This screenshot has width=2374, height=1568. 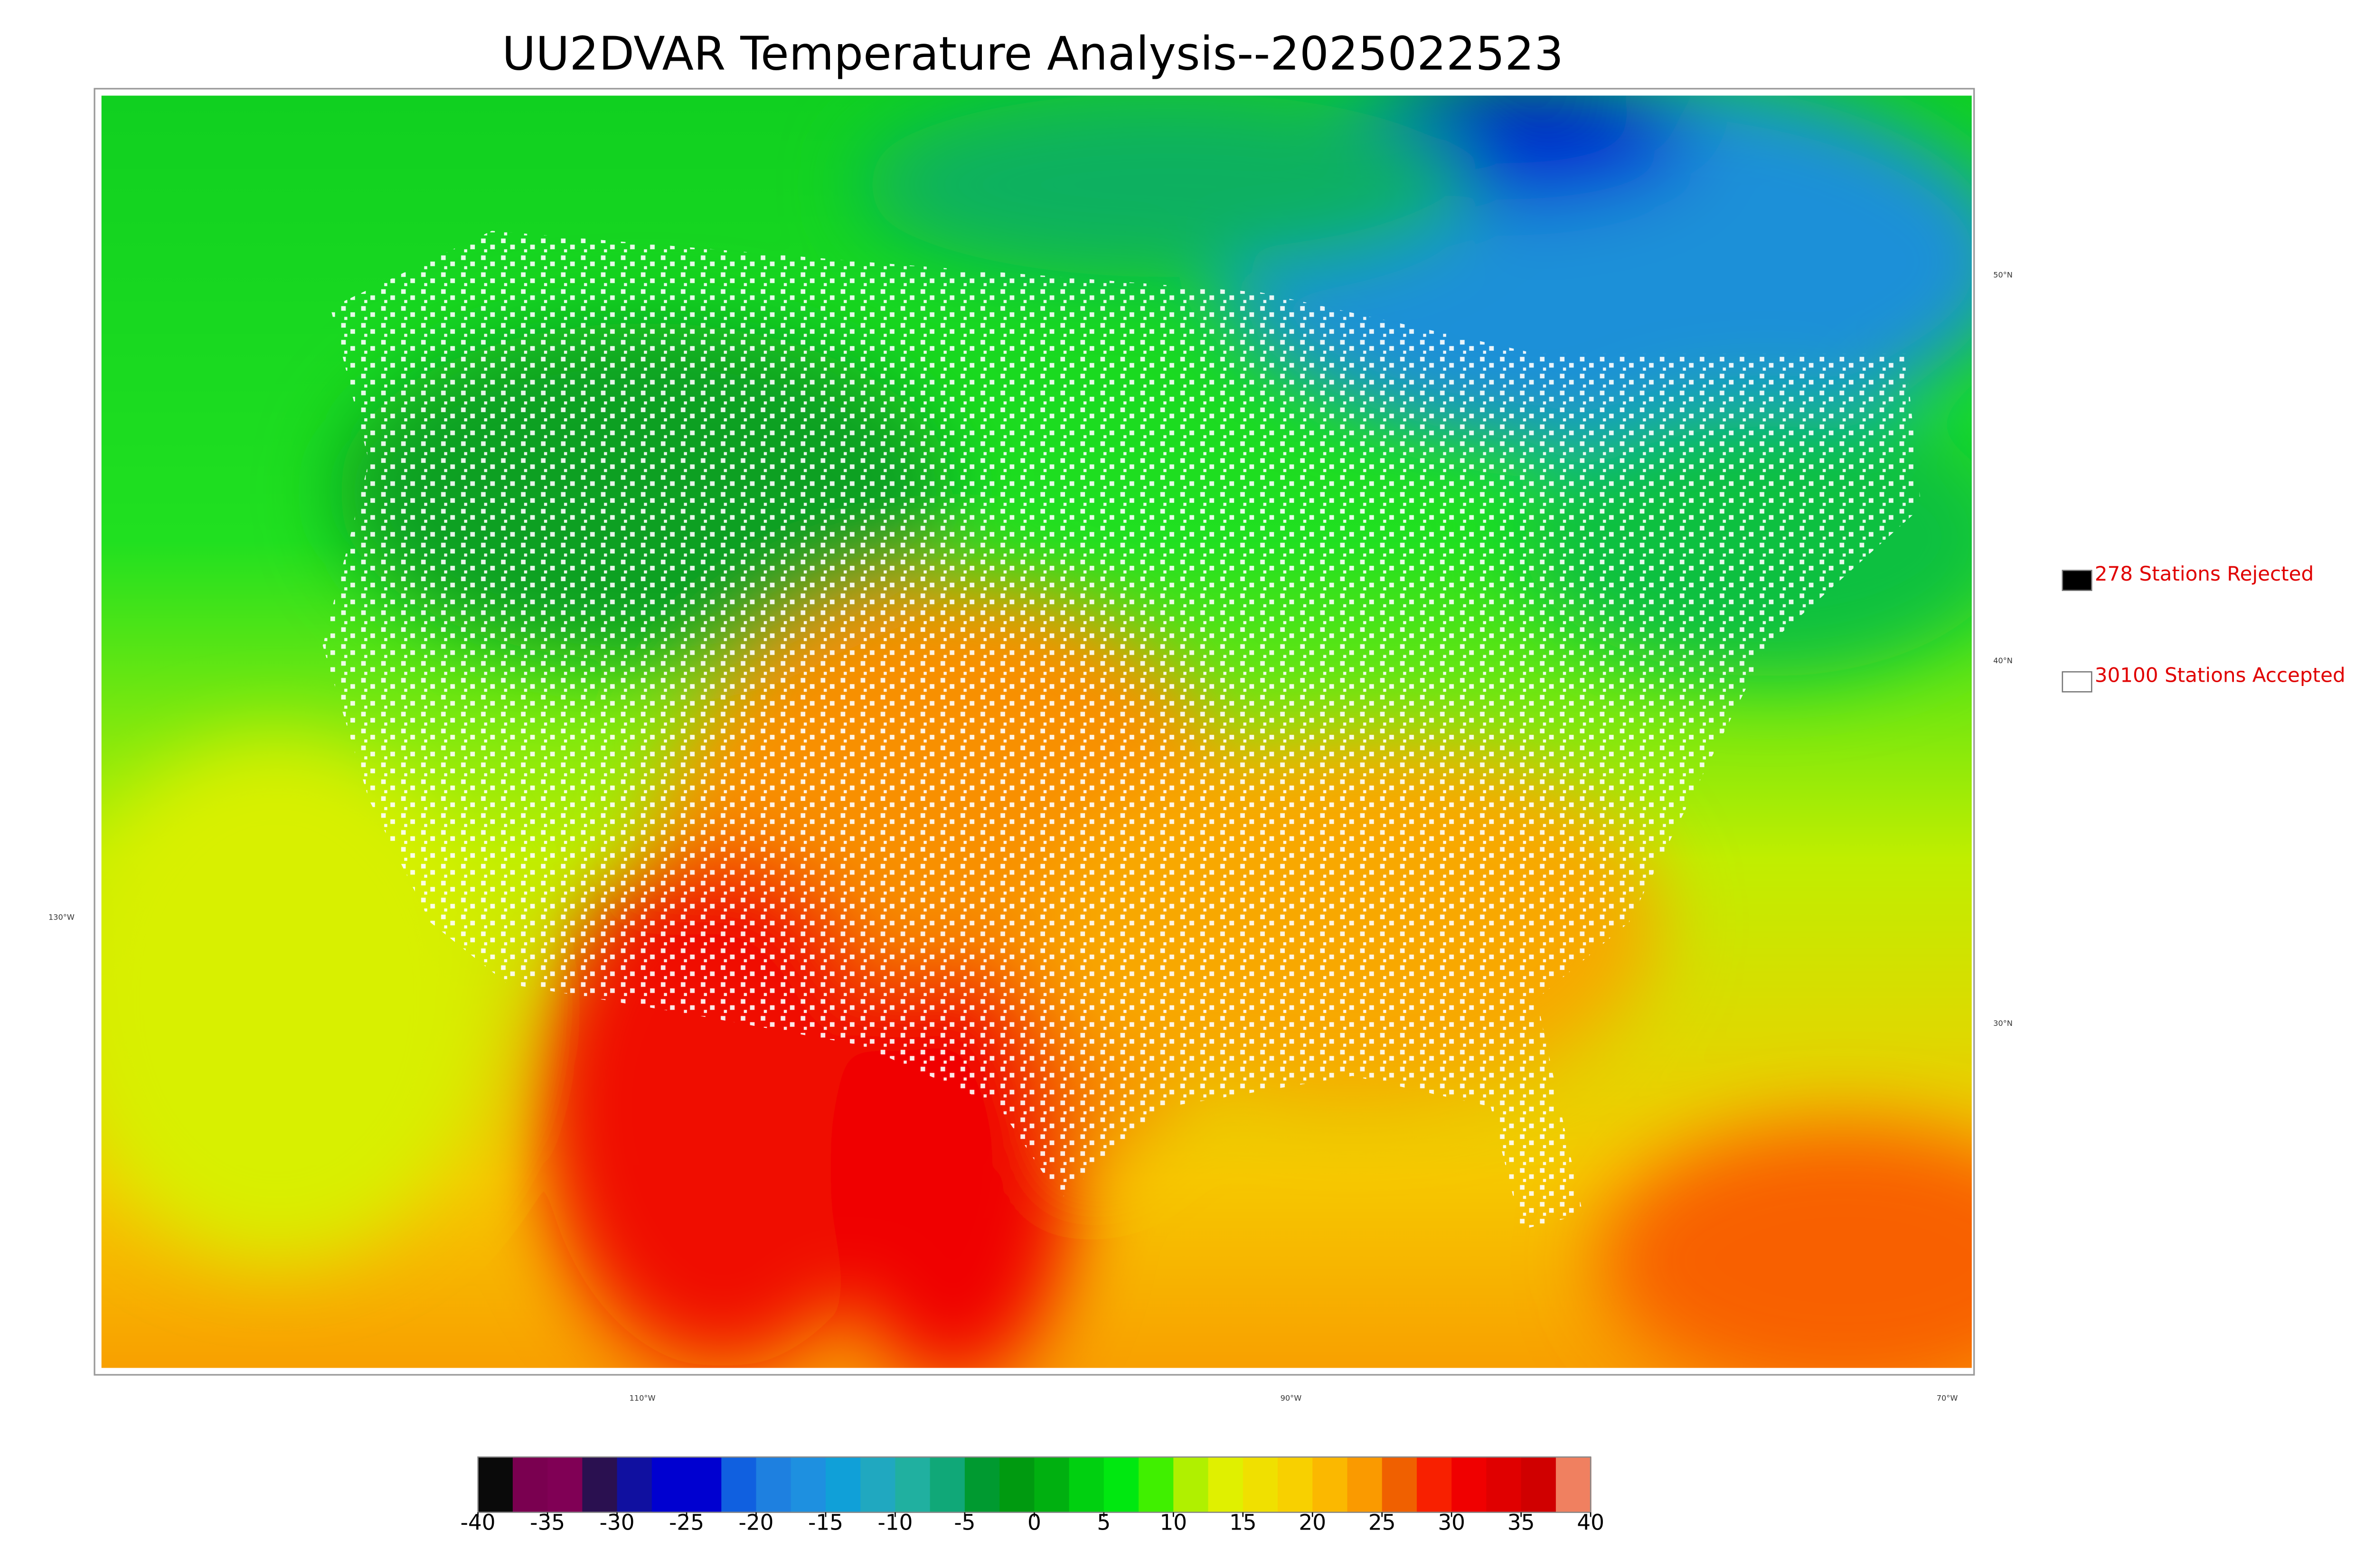 What do you see at coordinates (1451, 1522) in the screenshot?
I see `colorbar-tick-label: 30` at bounding box center [1451, 1522].